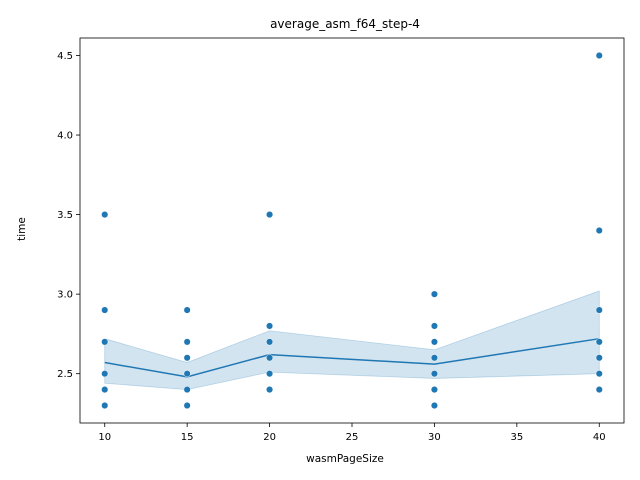 Image resolution: width=640 pixels, height=480 pixels. Describe the element at coordinates (516, 437) in the screenshot. I see `x-tick-label: 35` at that location.